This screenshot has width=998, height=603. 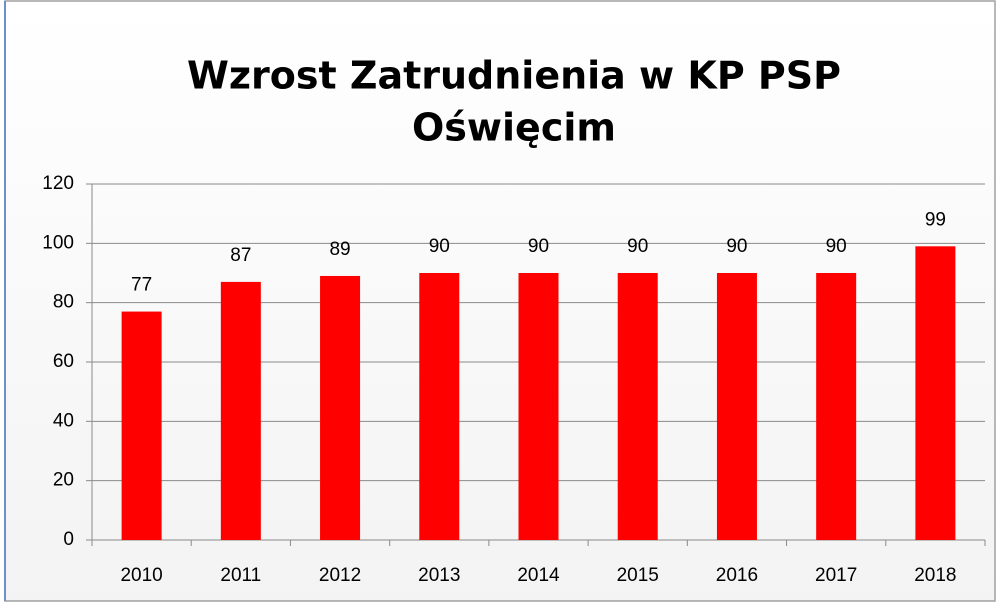 What do you see at coordinates (935, 219) in the screenshot?
I see `data-label: 99` at bounding box center [935, 219].